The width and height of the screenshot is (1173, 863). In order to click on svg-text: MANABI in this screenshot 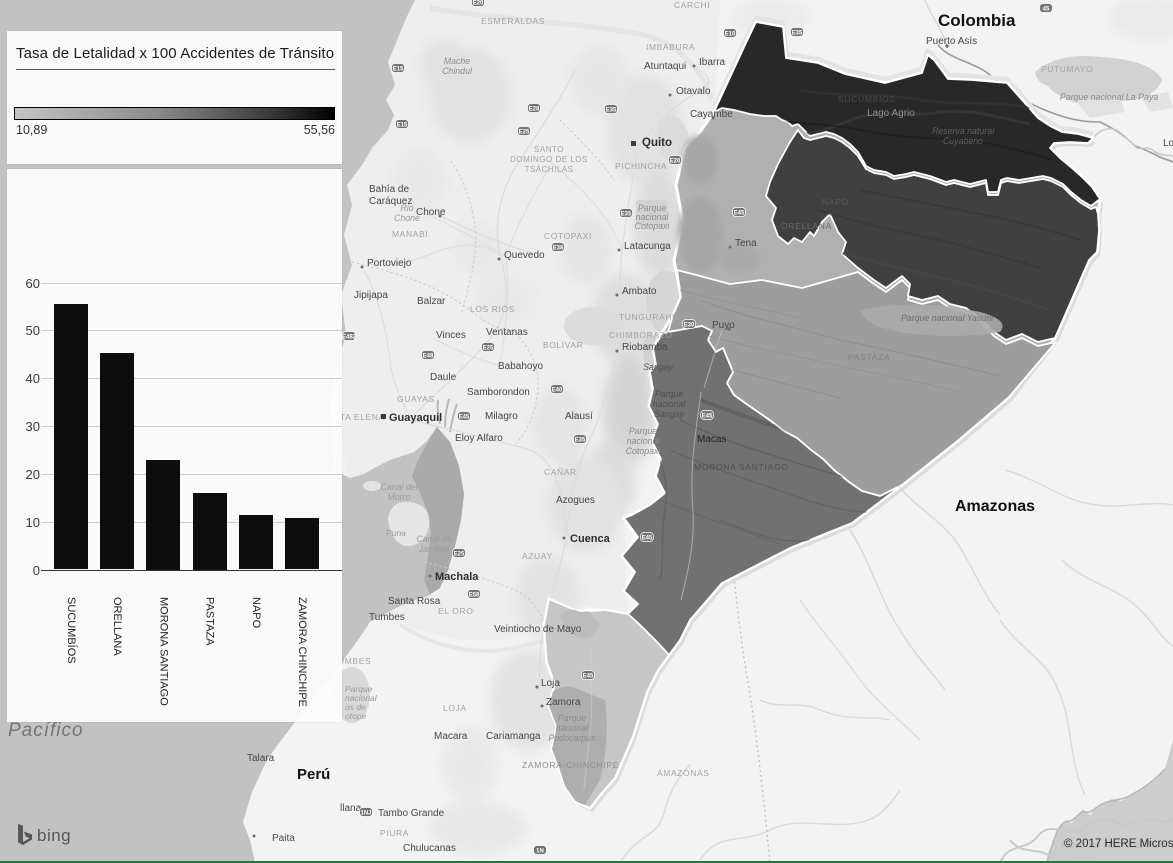, I will do `click(410, 234)`.